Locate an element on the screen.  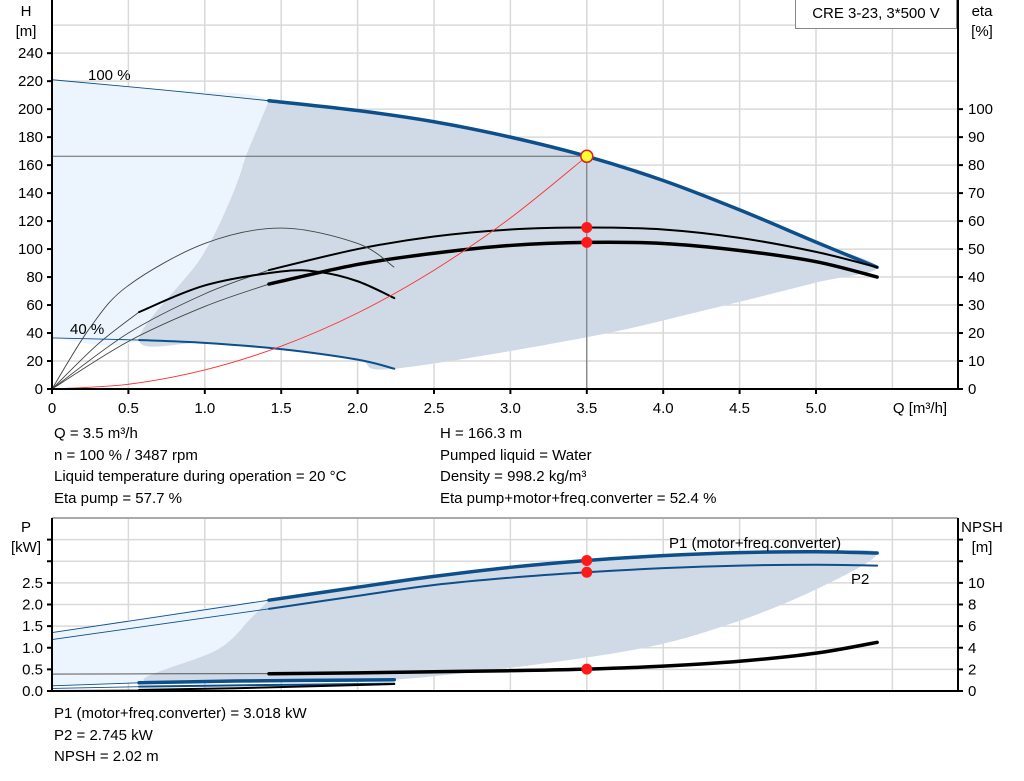
y-left-tick-label: 40 is located at coordinates (34, 333).